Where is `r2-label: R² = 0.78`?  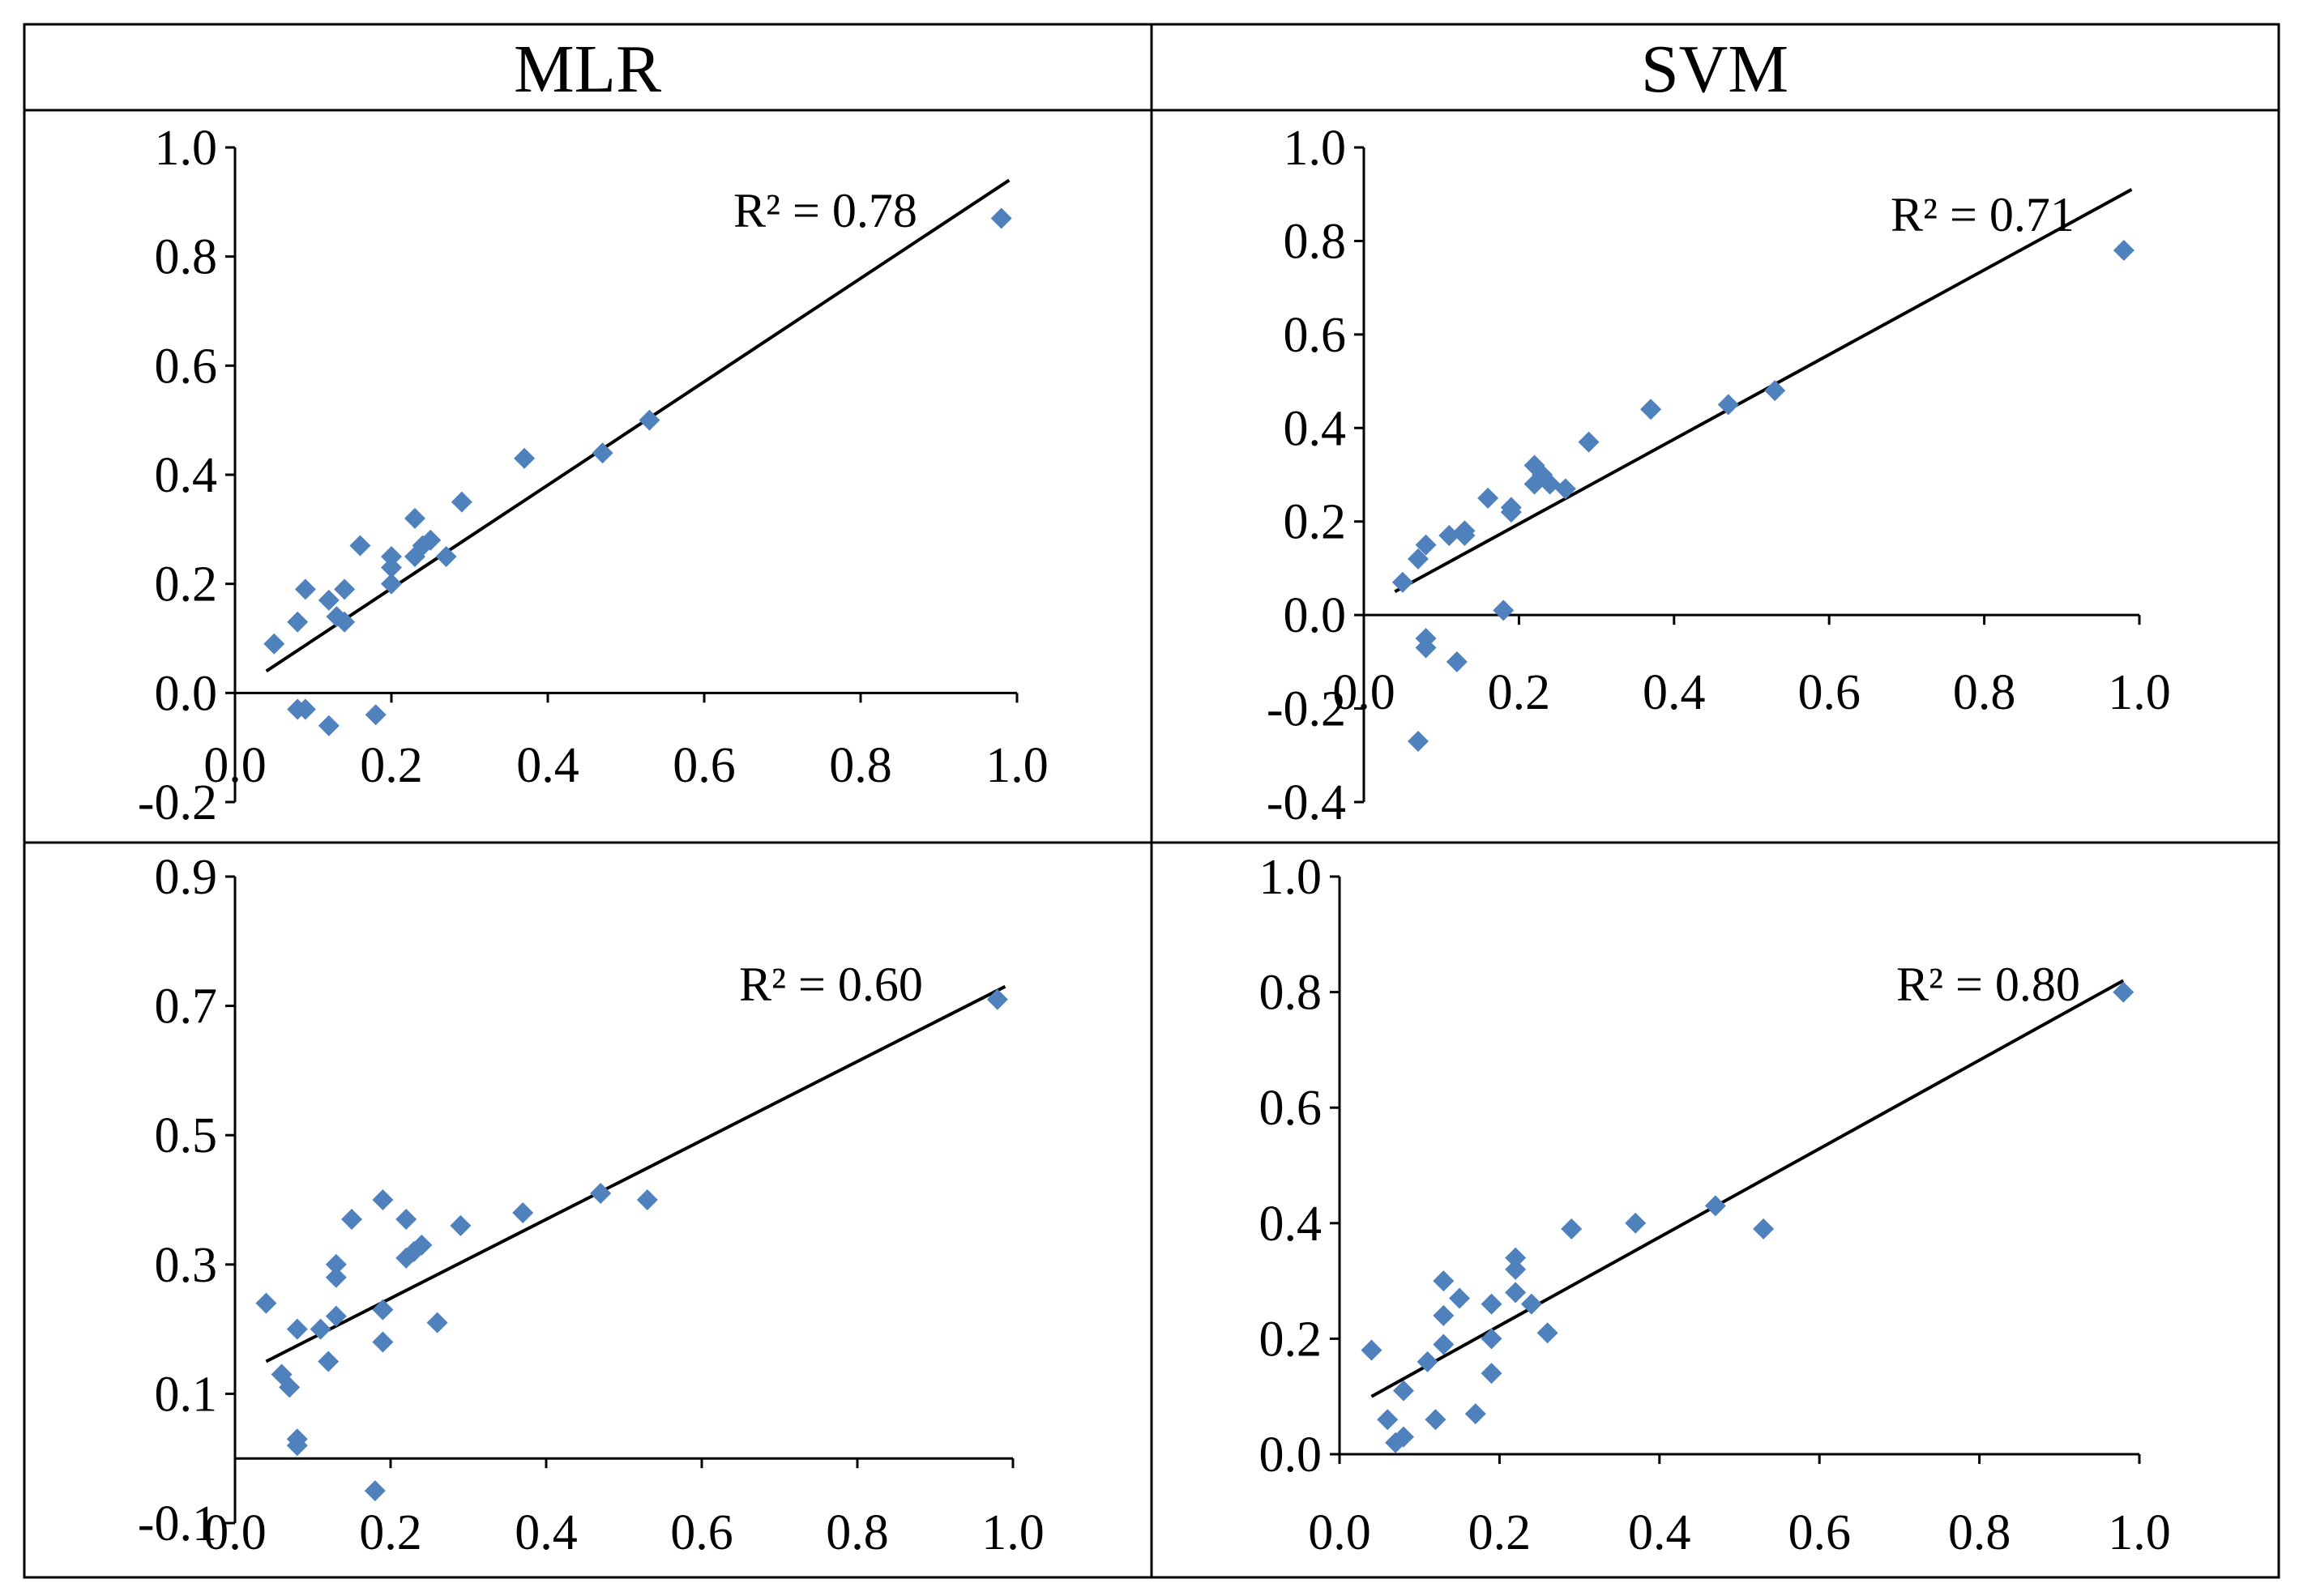 r2-label: R² = 0.78 is located at coordinates (825, 210).